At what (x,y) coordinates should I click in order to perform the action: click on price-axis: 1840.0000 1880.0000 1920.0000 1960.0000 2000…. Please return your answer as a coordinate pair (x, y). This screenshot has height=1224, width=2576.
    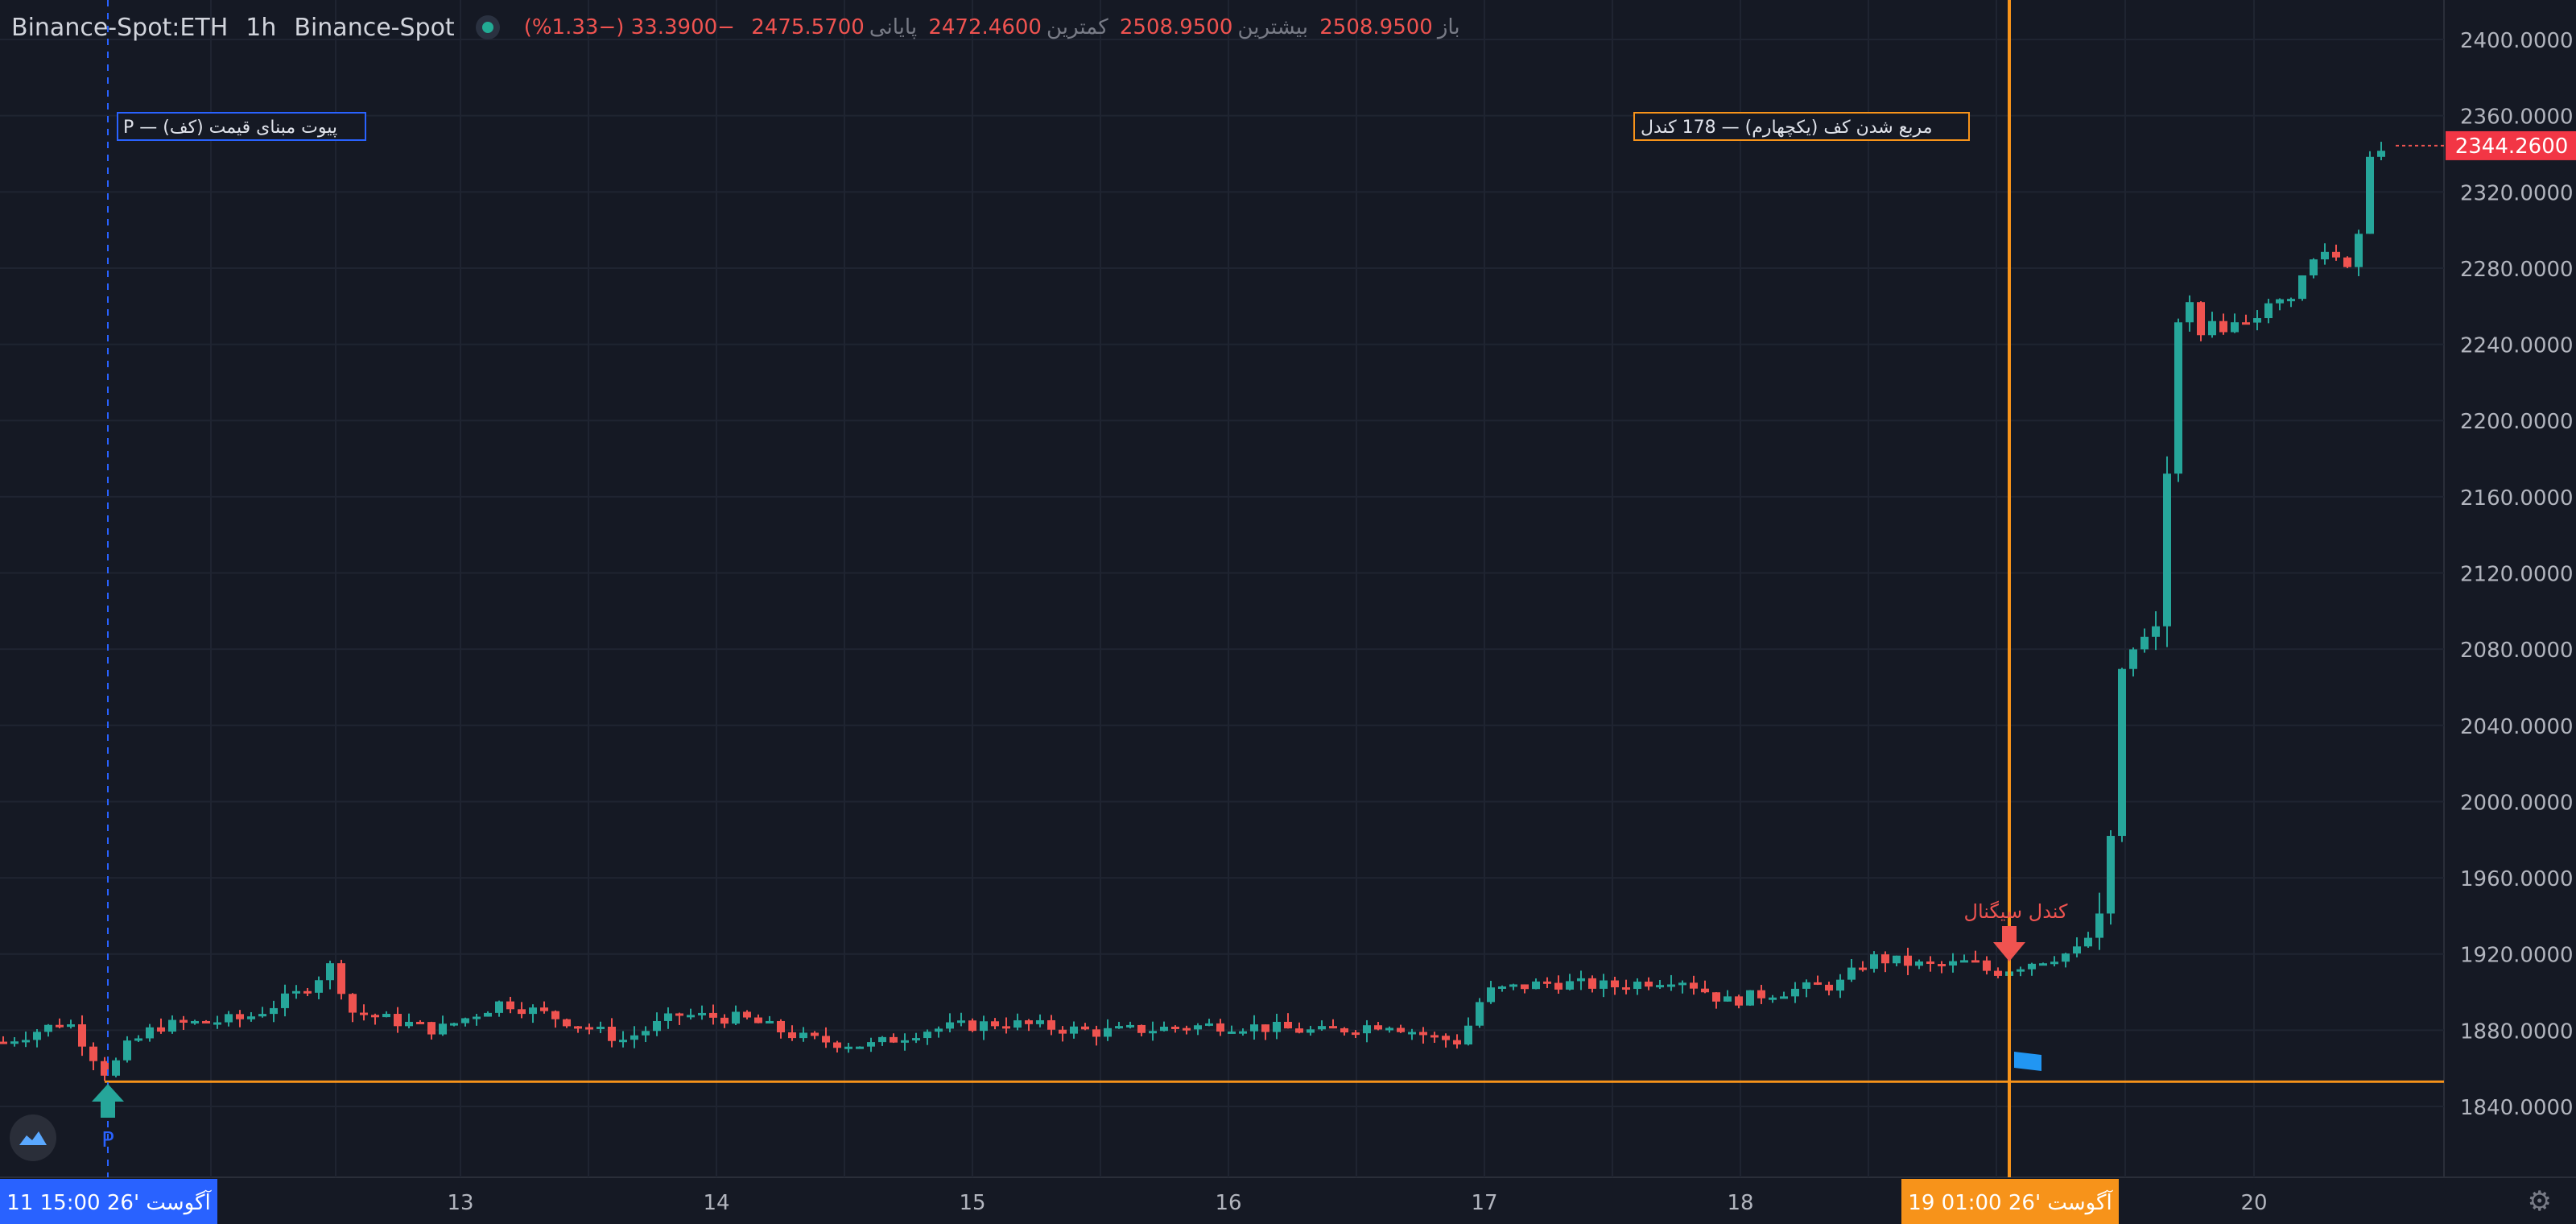
    Looking at the image, I should click on (2517, 574).